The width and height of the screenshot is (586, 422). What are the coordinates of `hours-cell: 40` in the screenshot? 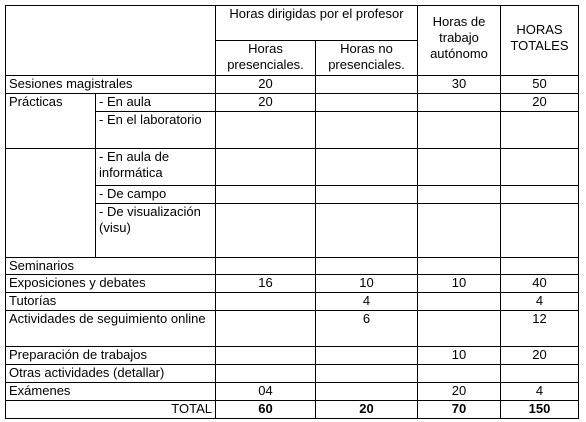 It's located at (539, 283).